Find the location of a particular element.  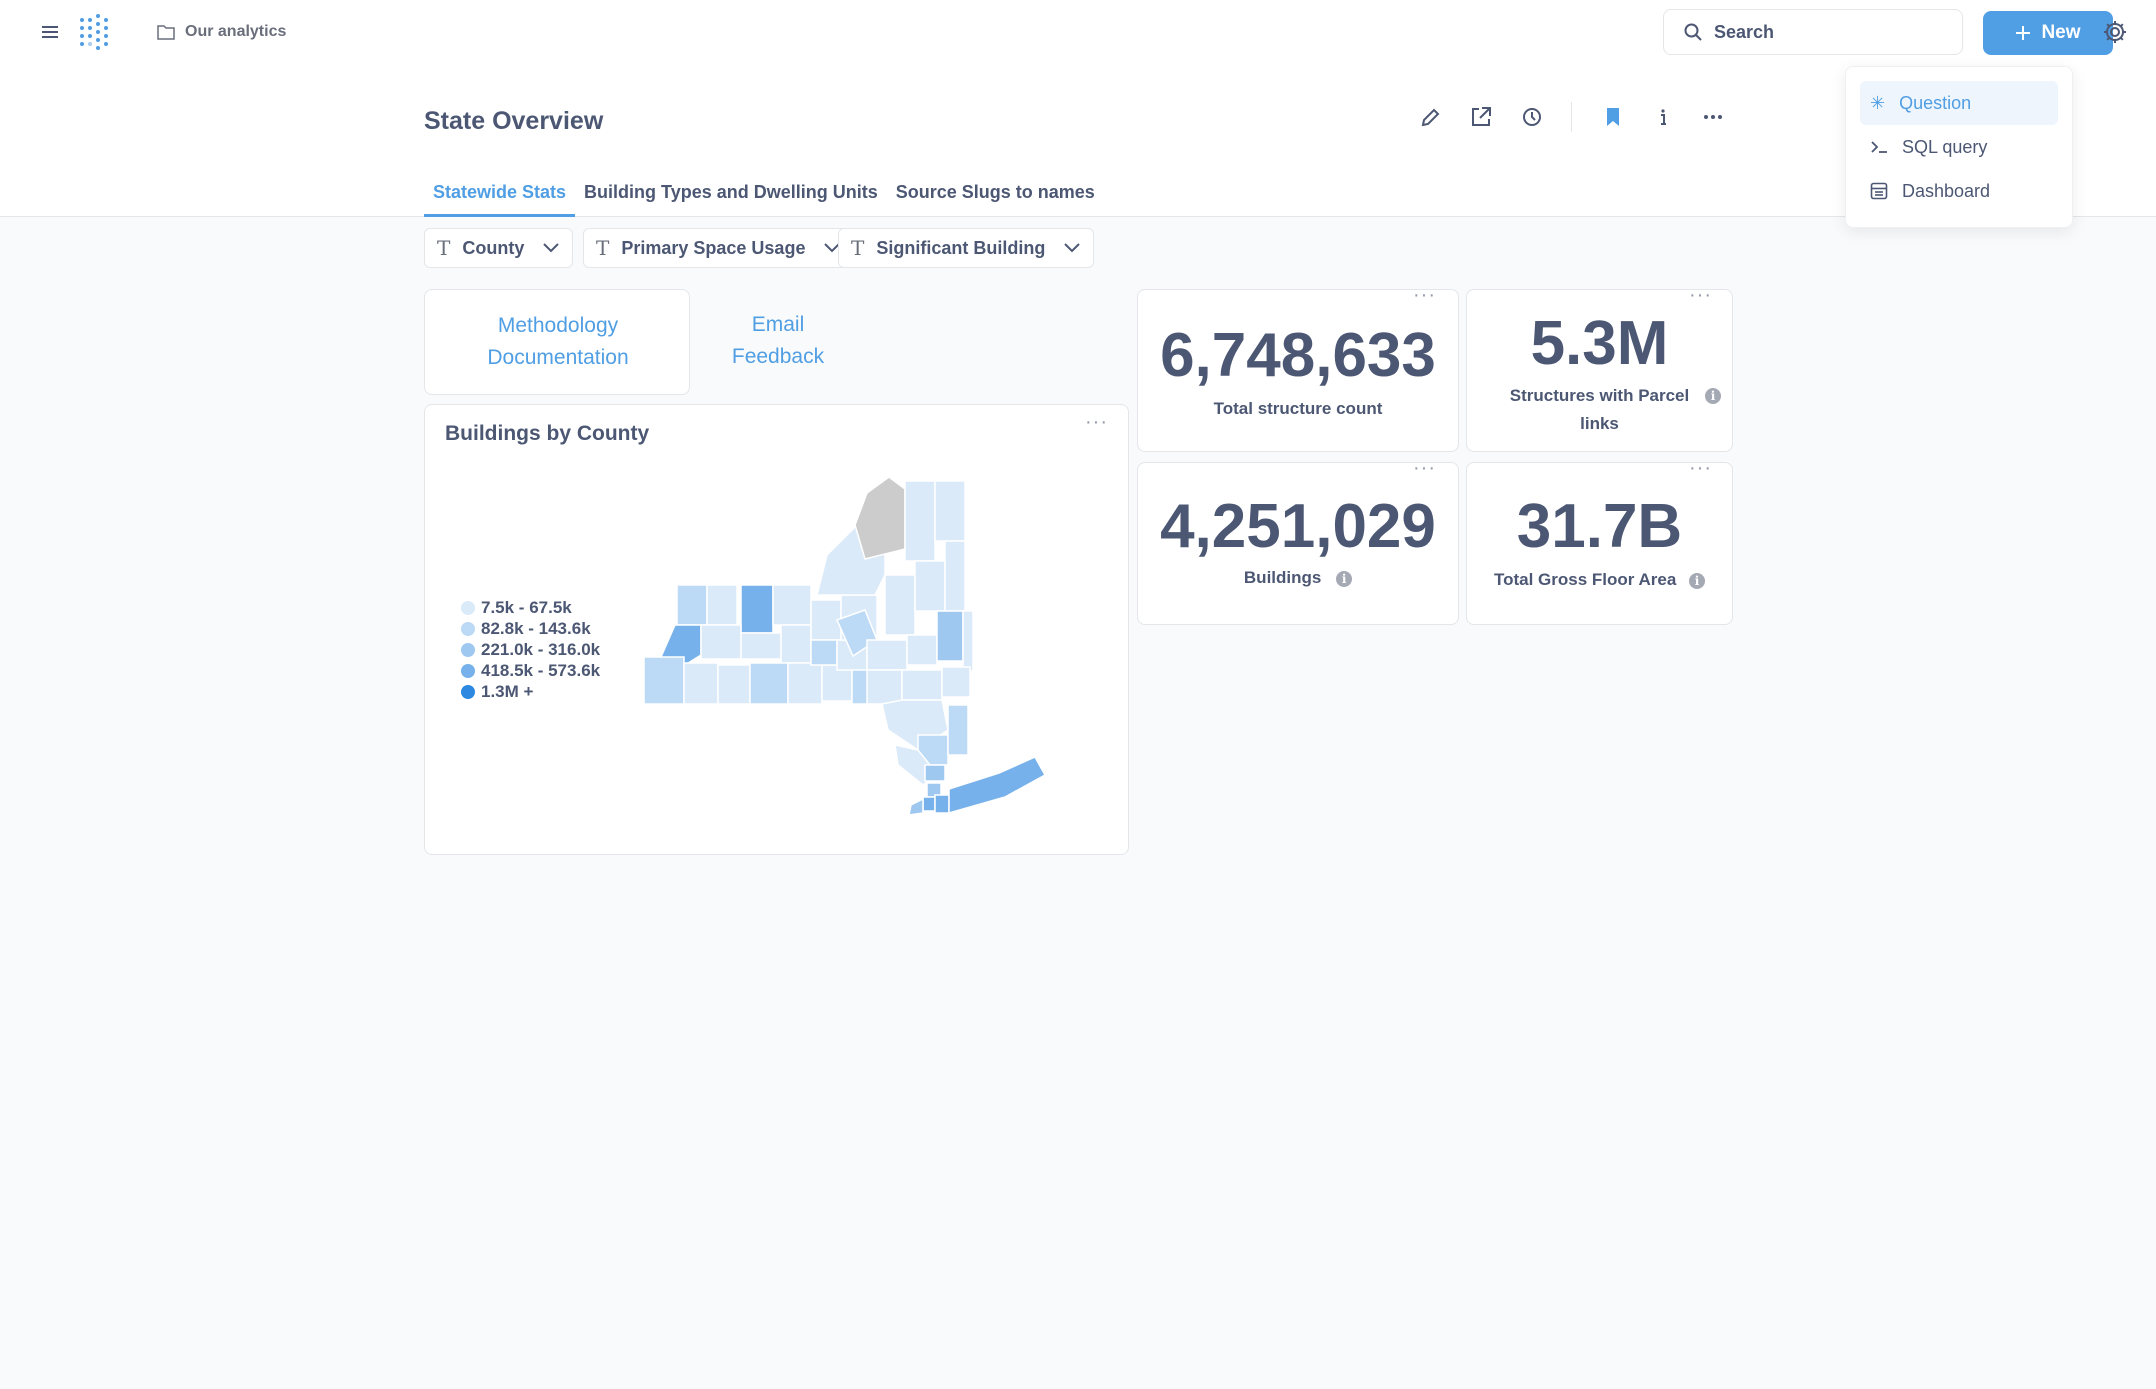

info-icon is located at coordinates (1663, 117).